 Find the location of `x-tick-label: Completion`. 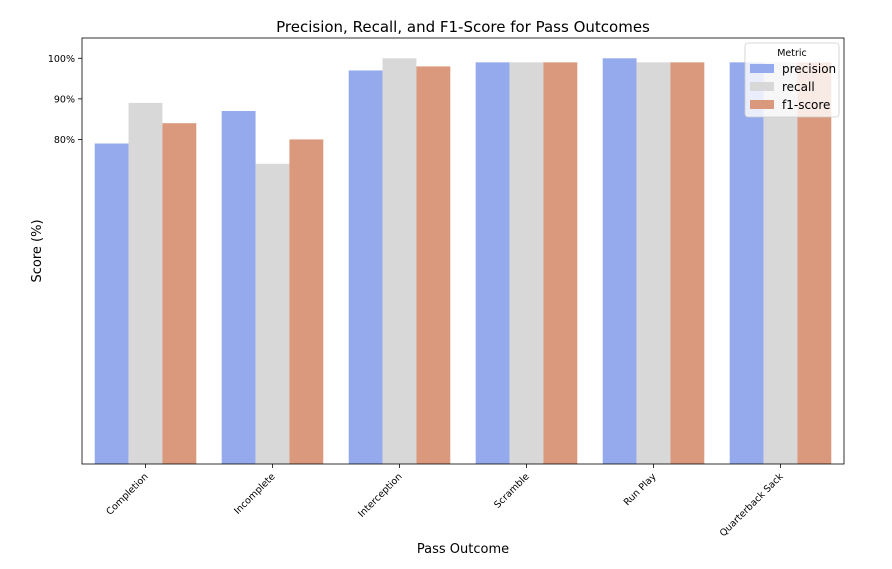

x-tick-label: Completion is located at coordinates (127, 494).